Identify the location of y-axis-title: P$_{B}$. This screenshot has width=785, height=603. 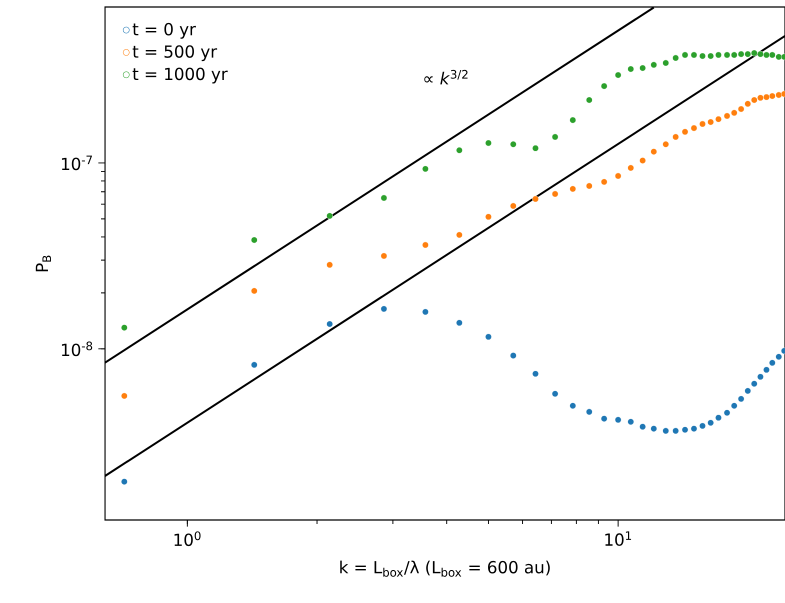
(43, 264).